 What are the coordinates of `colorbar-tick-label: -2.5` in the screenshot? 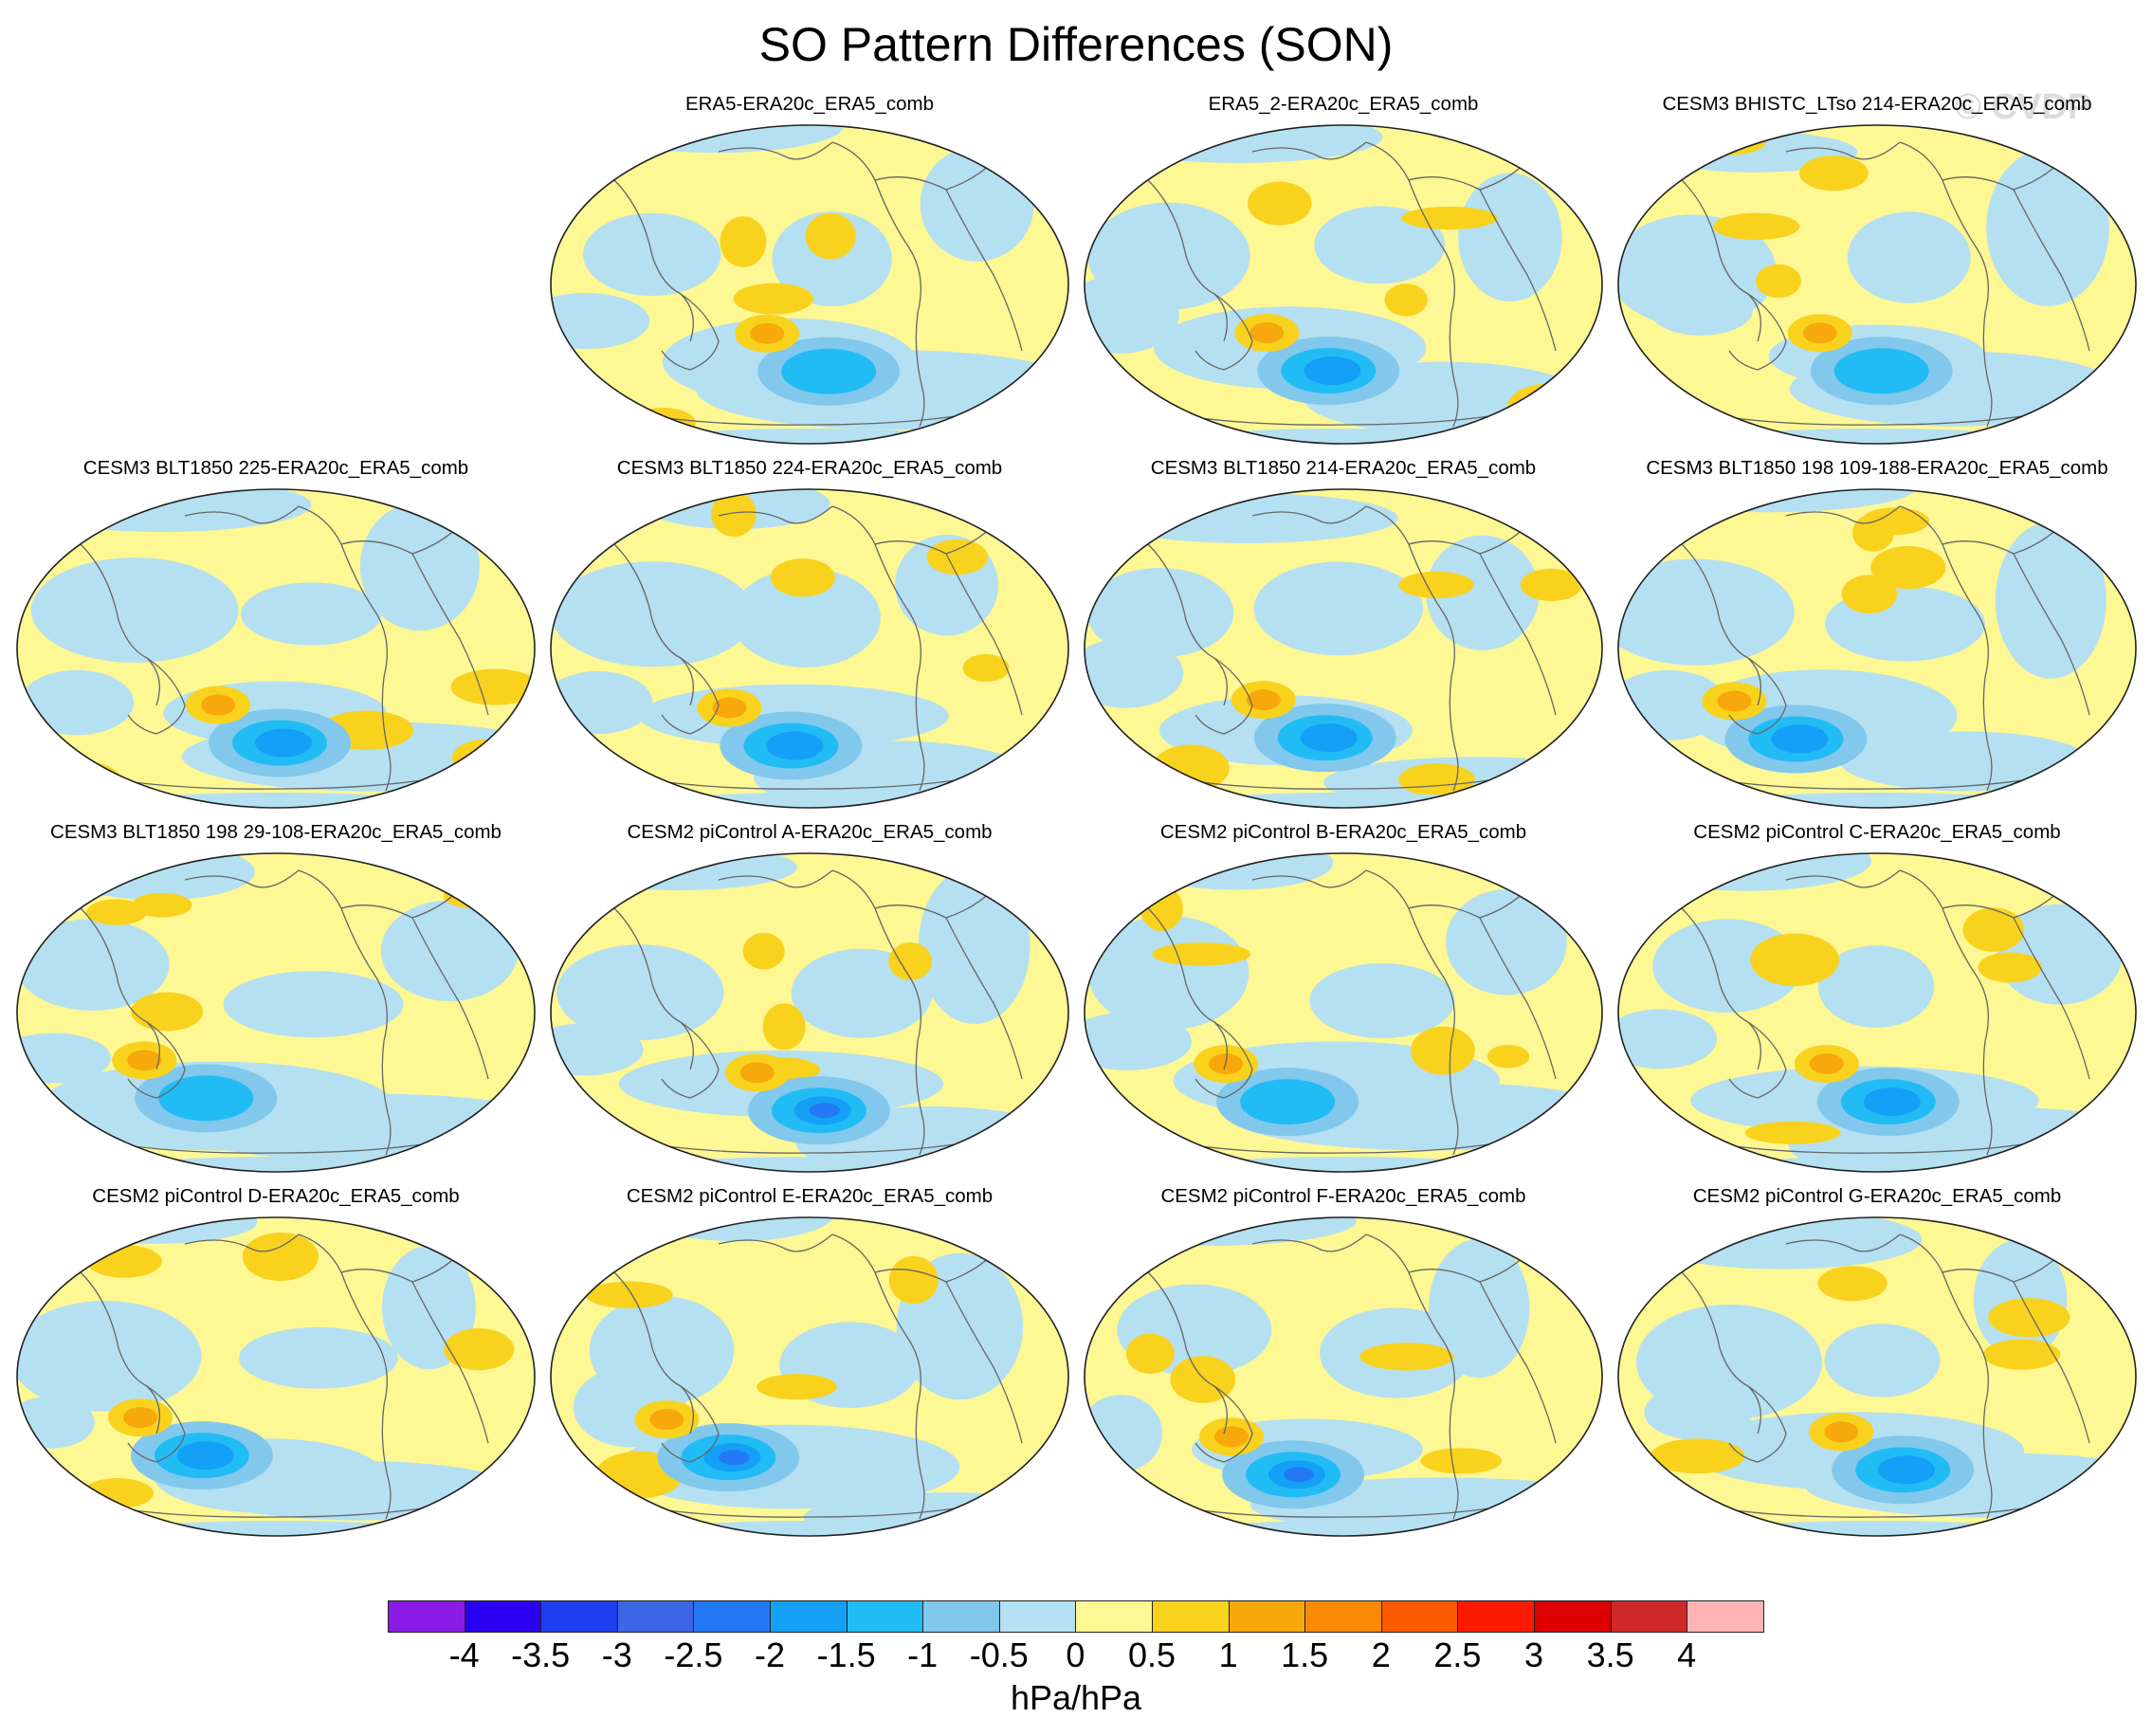 It's located at (694, 1654).